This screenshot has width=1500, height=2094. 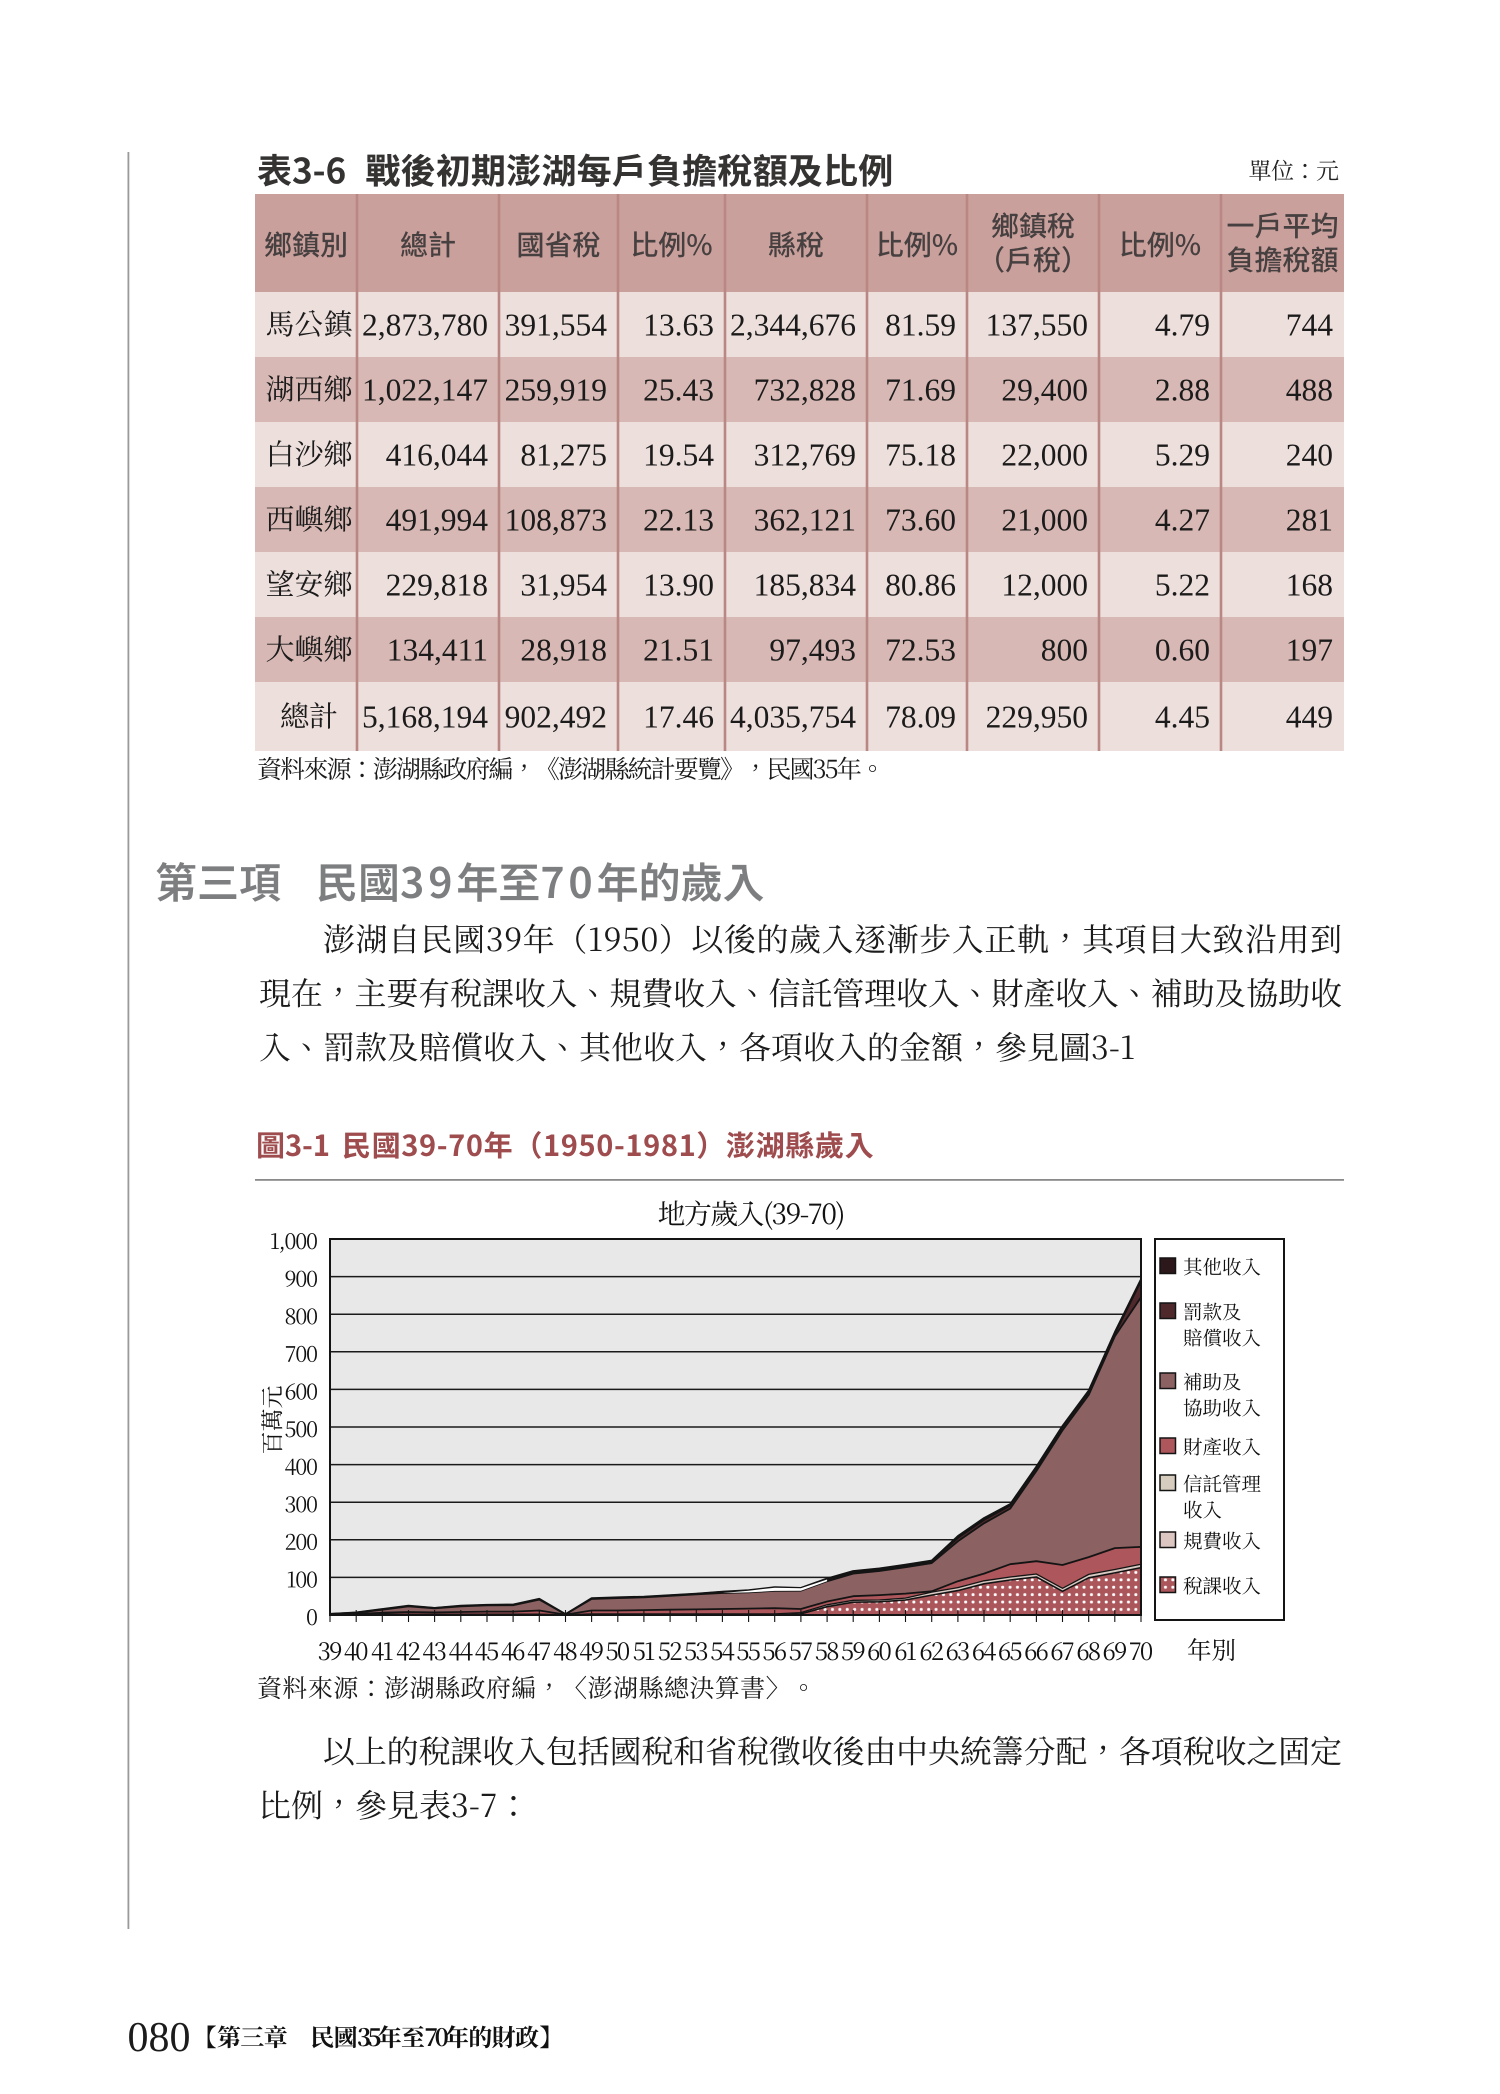 What do you see at coordinates (1182, 717) in the screenshot?
I see `svg-text: 4.45` at bounding box center [1182, 717].